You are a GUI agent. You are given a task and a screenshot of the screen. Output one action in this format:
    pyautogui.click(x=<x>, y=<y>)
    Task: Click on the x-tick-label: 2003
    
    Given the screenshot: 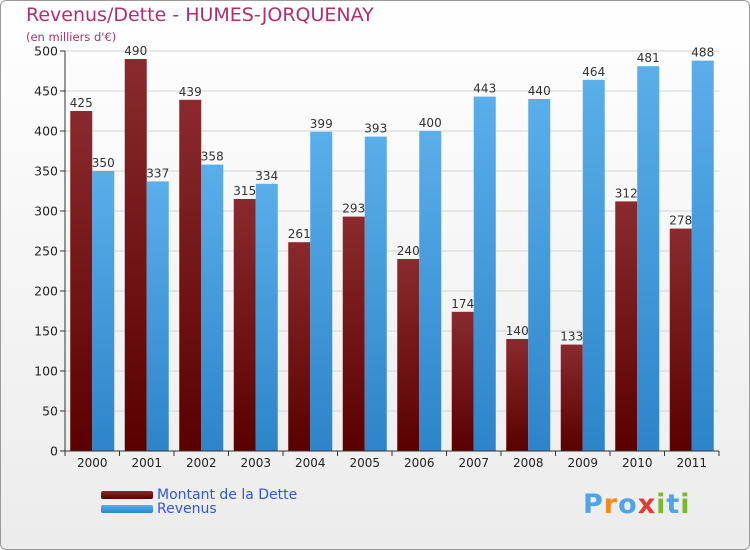 What is the action you would take?
    pyautogui.click(x=255, y=463)
    